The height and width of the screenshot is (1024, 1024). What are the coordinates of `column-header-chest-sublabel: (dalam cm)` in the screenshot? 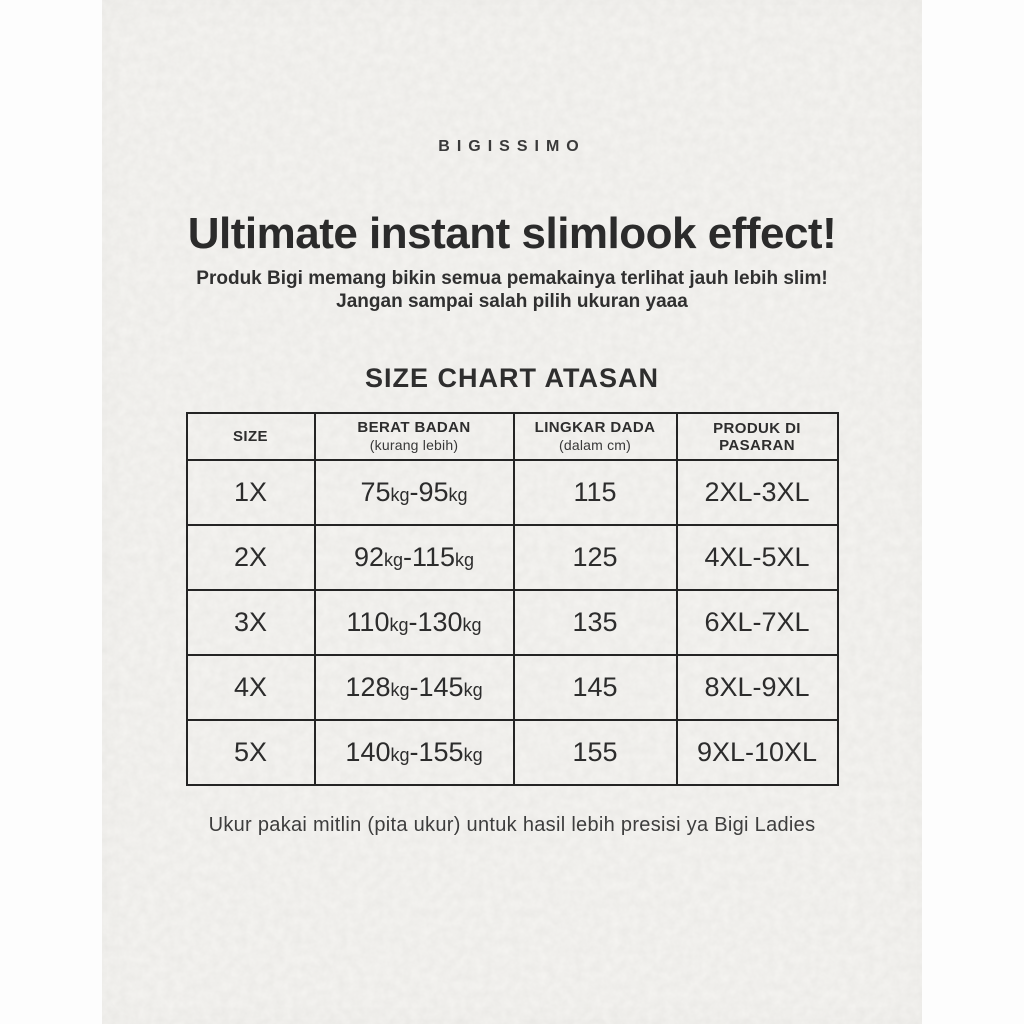 It's located at (594, 445).